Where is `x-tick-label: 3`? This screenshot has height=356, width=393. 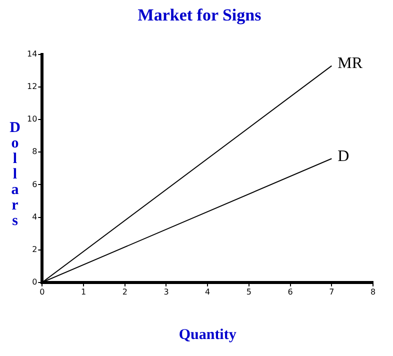 x-tick-label: 3 is located at coordinates (166, 291).